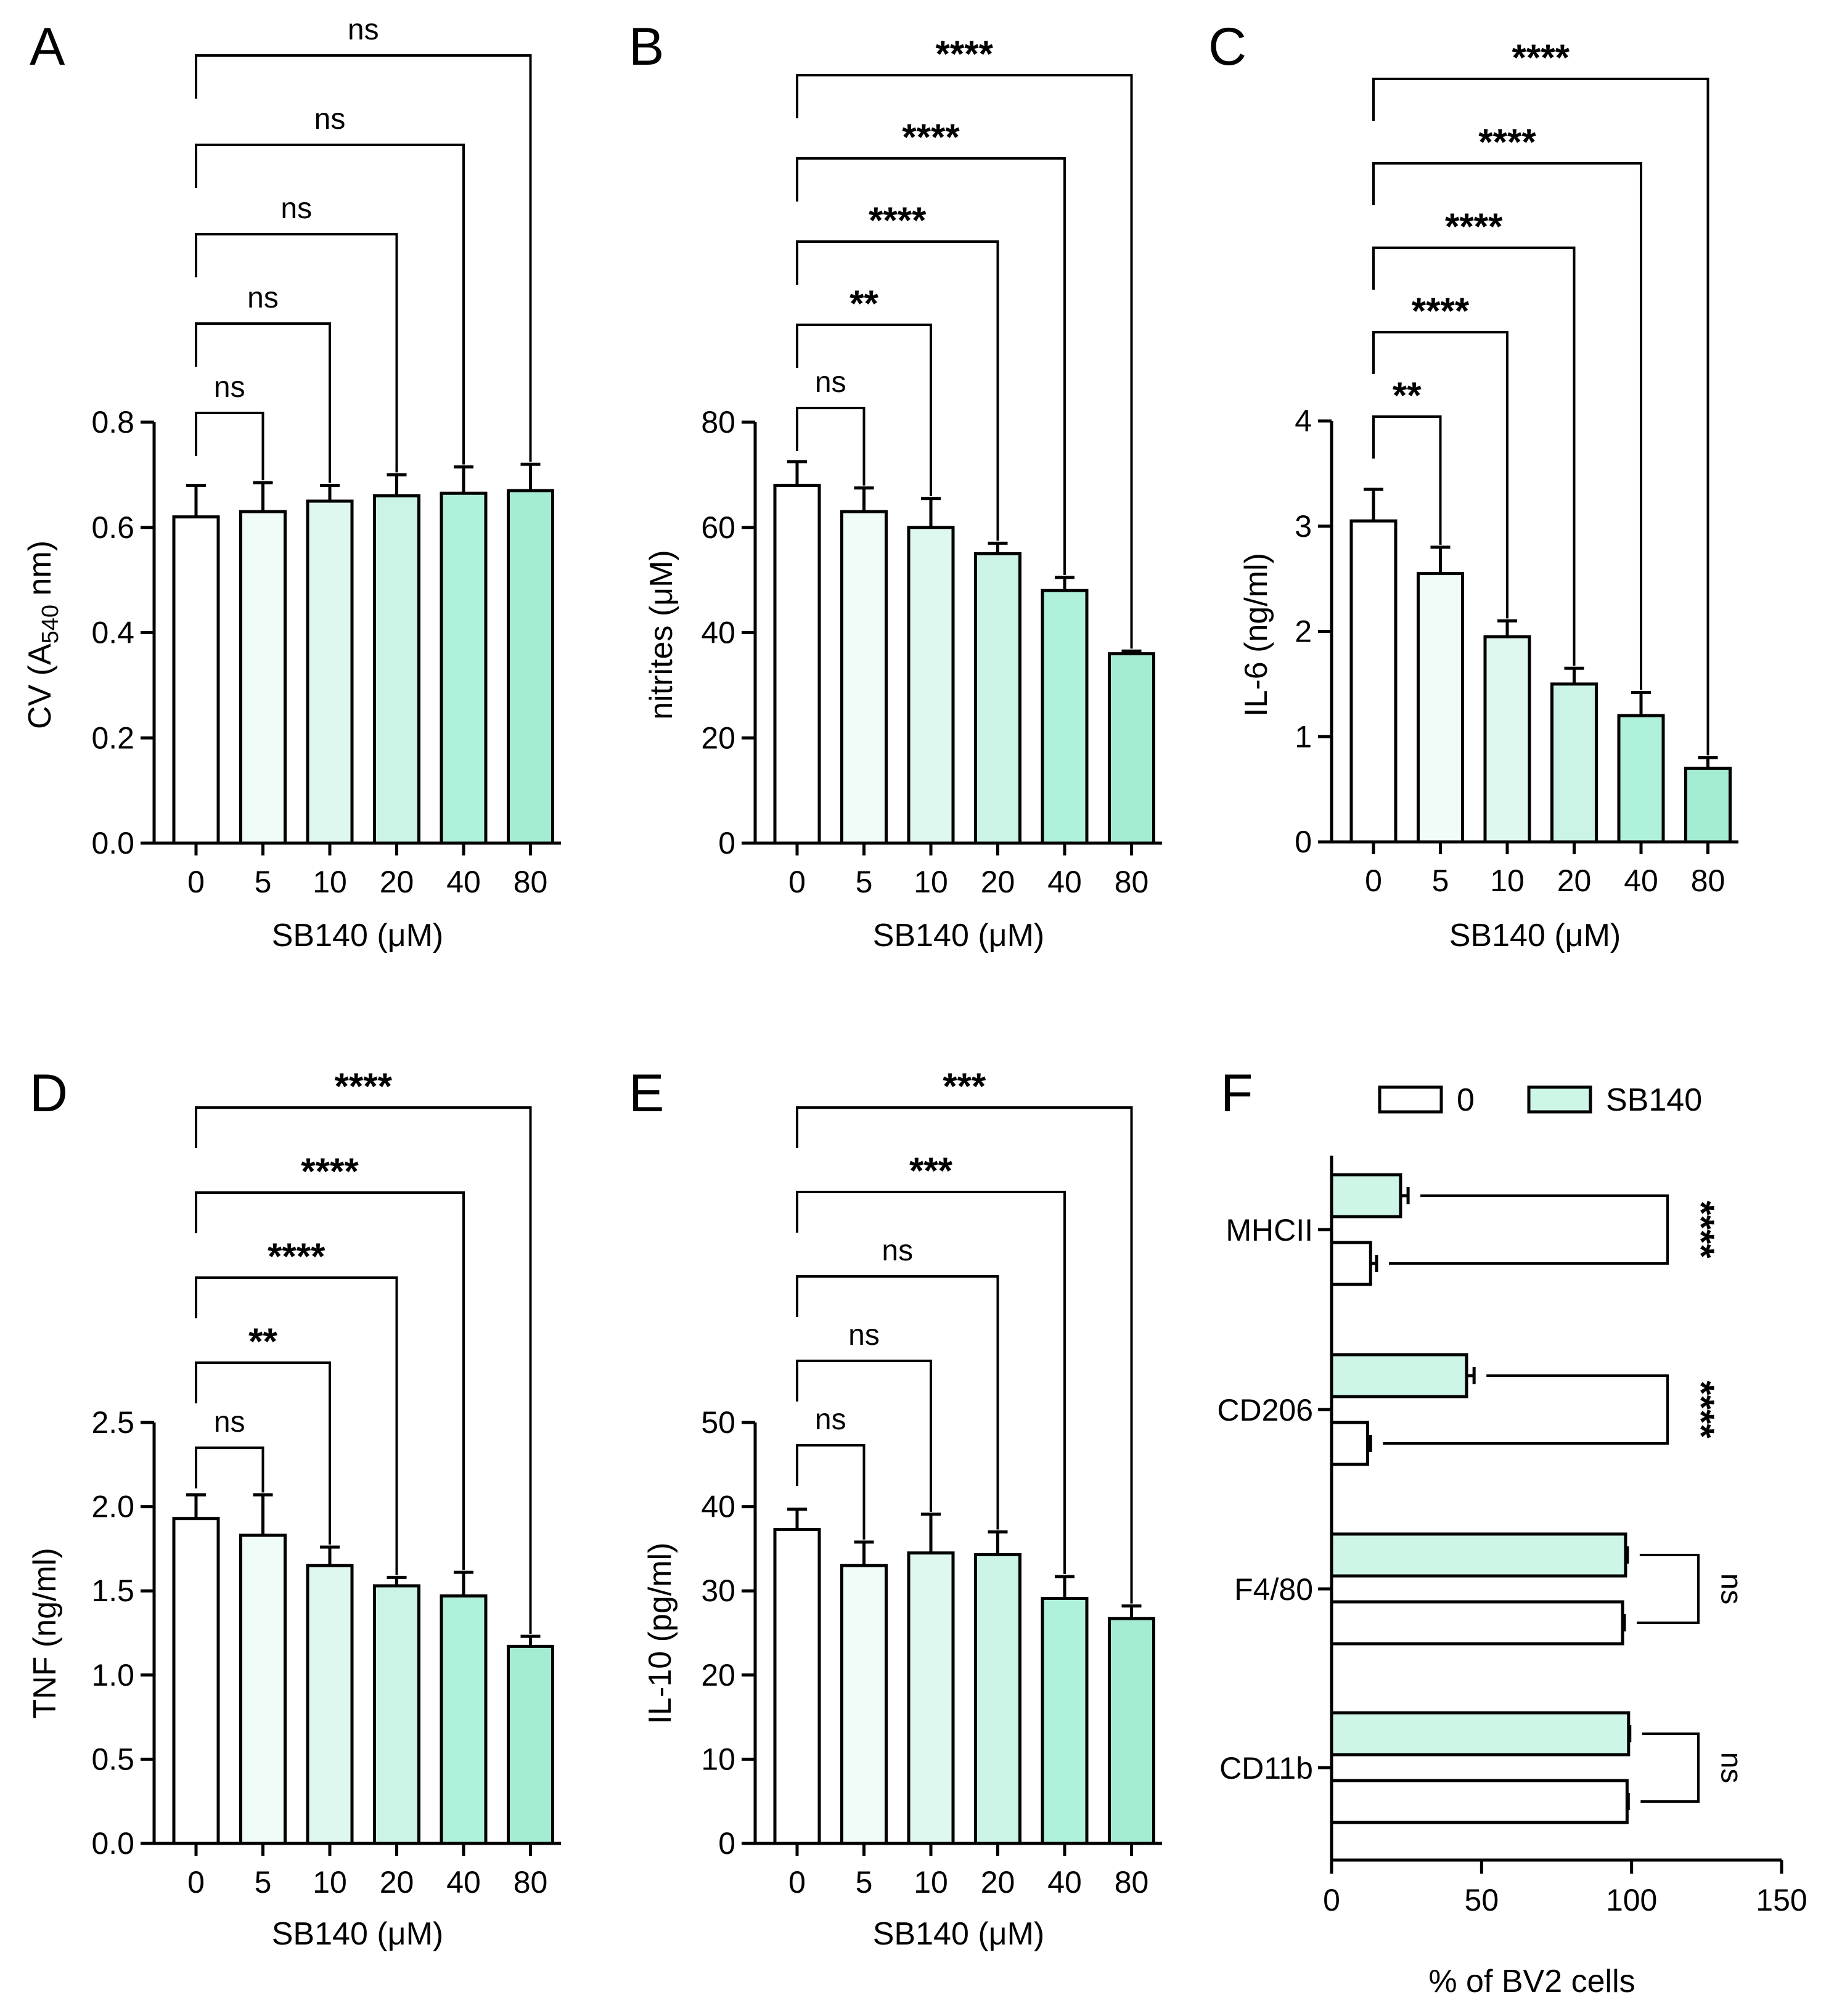  What do you see at coordinates (718, 422) in the screenshot?
I see `y-tick-label: 80` at bounding box center [718, 422].